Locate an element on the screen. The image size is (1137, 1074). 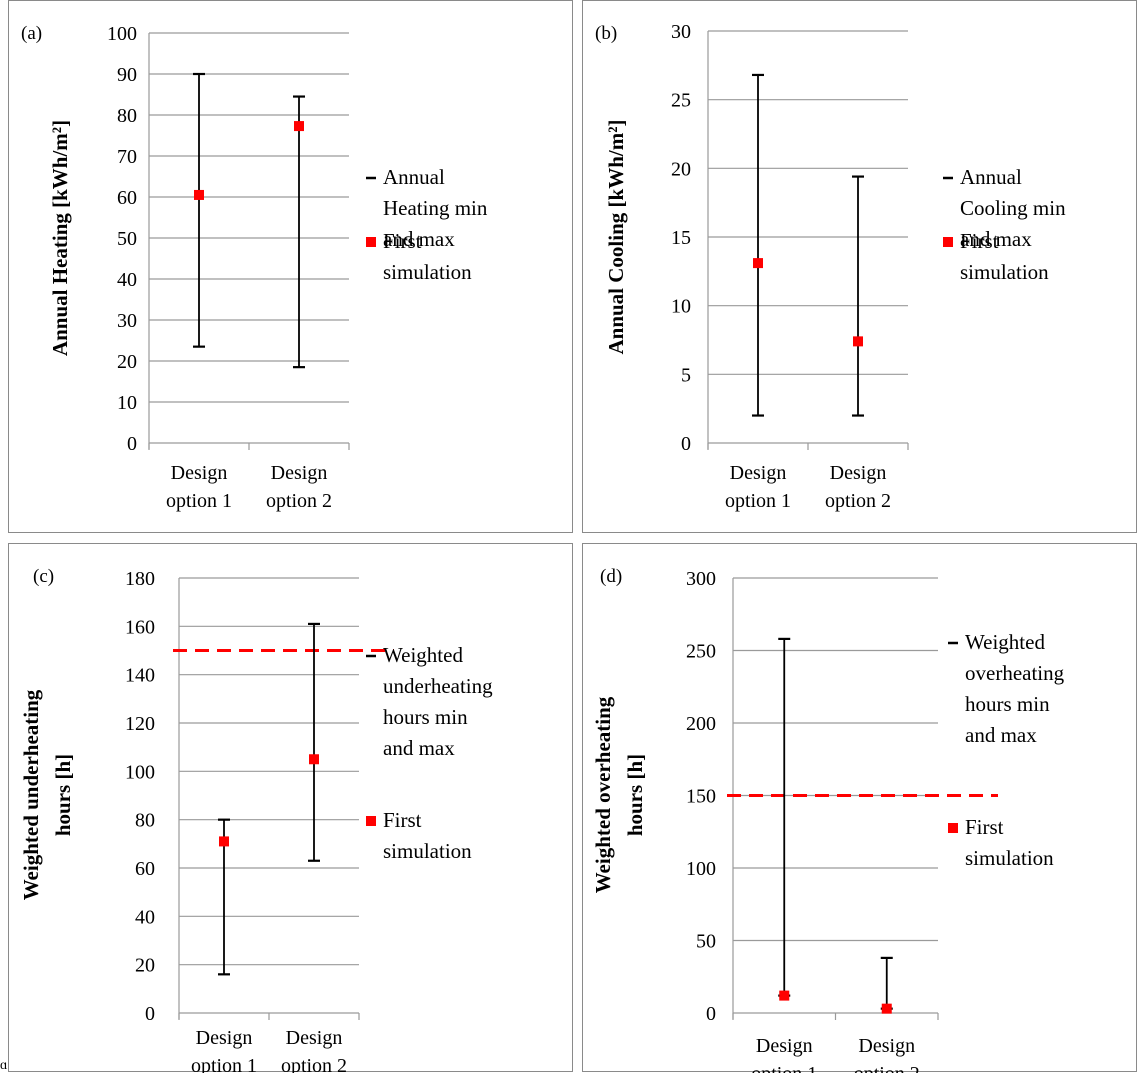
y-tick-label-b-5: 25 is located at coordinates (681, 101).